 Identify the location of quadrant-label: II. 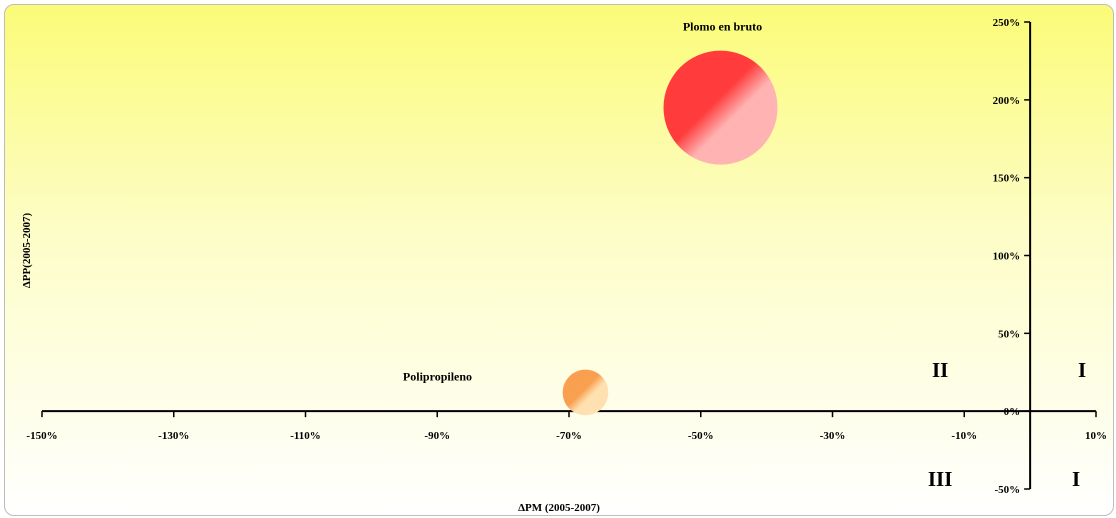
(940, 370).